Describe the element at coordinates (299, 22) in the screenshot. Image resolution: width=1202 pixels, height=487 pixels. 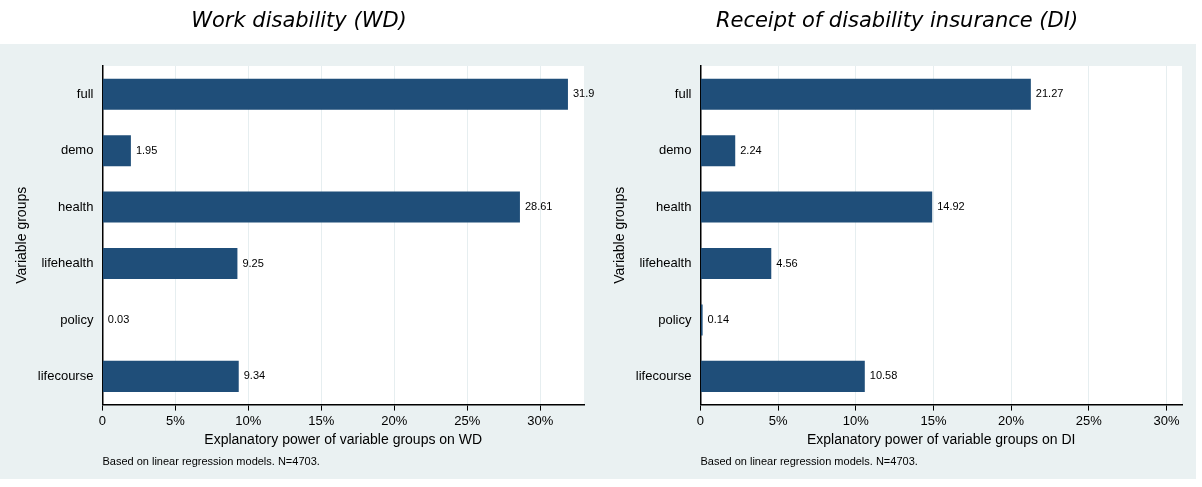
I see `chart-title: Work disability (WD)` at that location.